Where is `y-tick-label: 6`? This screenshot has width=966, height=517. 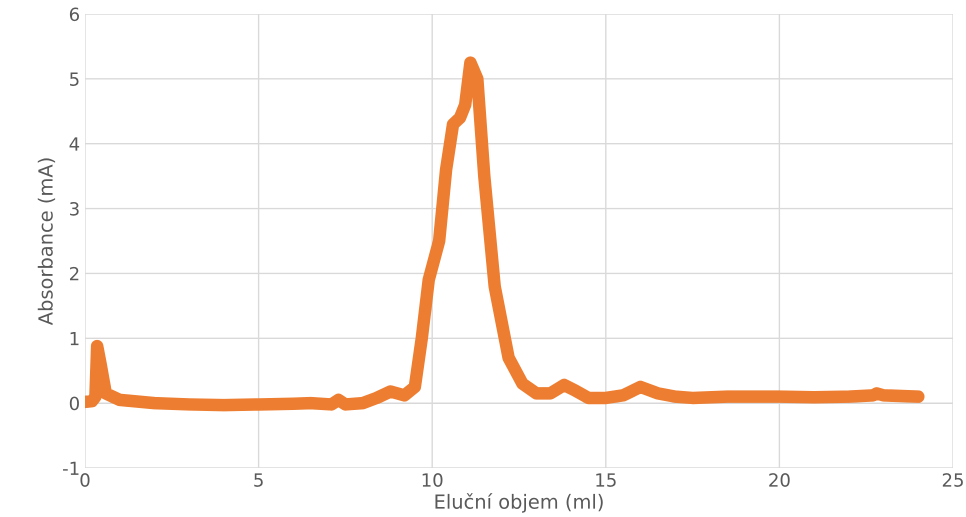
y-tick-label: 6 is located at coordinates (74, 14).